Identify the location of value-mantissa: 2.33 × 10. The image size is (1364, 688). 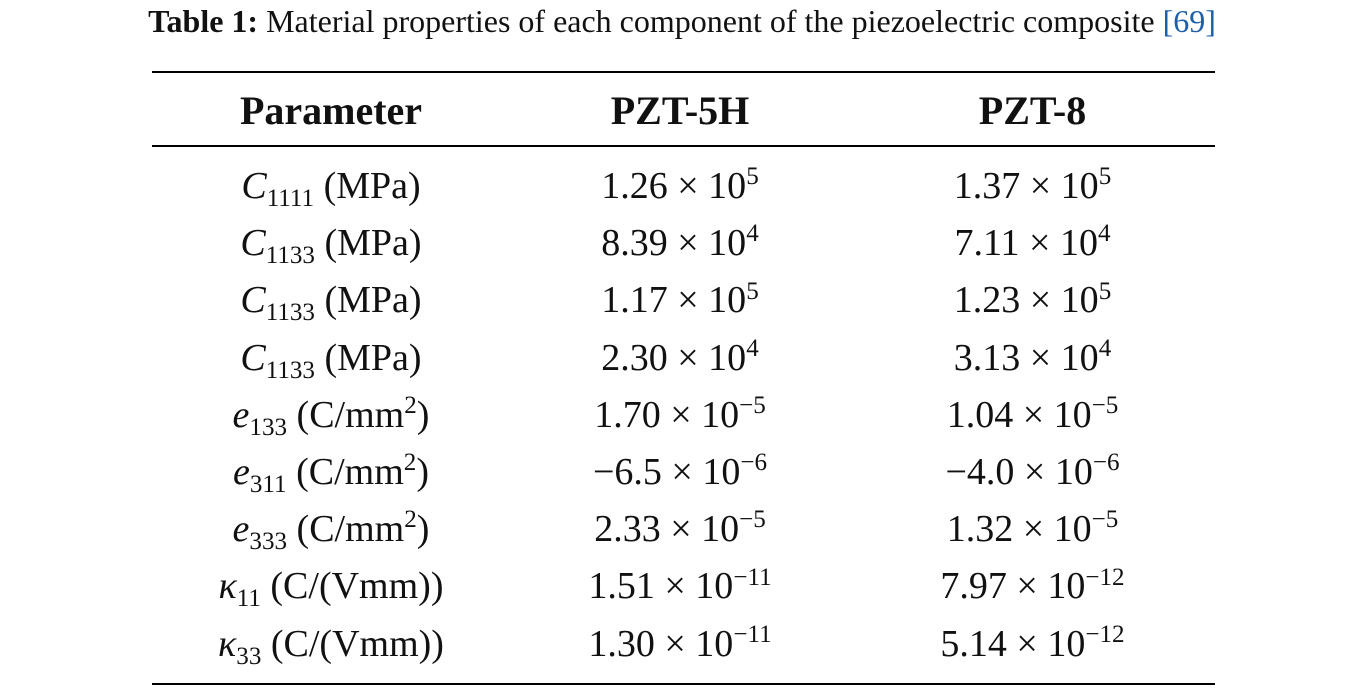
(667, 529).